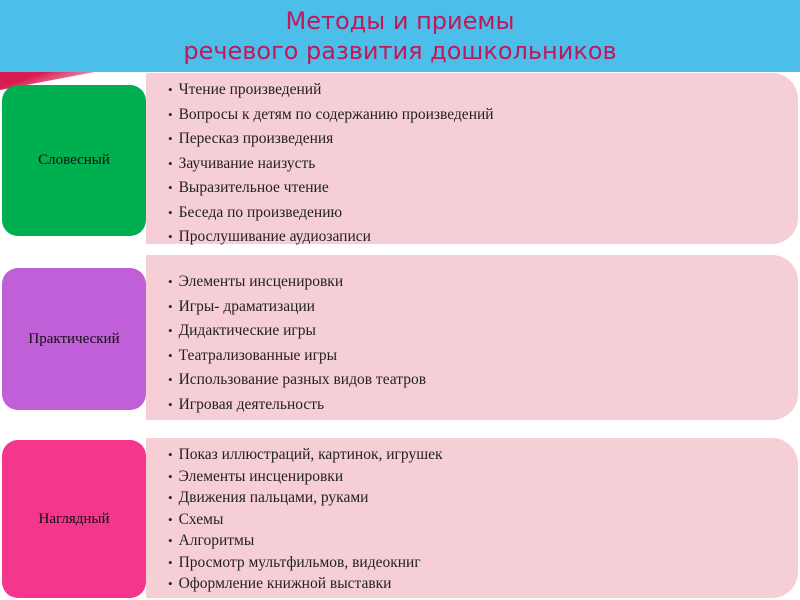 This screenshot has height=600, width=800. Describe the element at coordinates (483, 405) in the screenshot. I see `method-item: Игровая деятельность` at that location.